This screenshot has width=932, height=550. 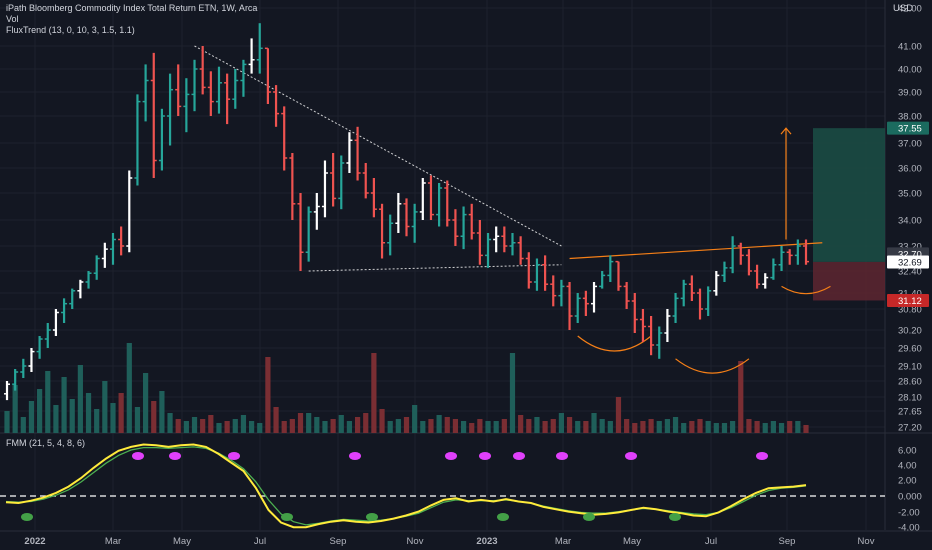 What do you see at coordinates (910, 301) in the screenshot?
I see `stop-price-badge: 31.12` at bounding box center [910, 301].